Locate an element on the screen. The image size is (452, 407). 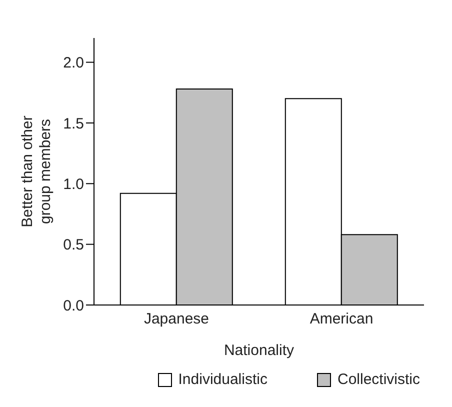
x-tick-label: American is located at coordinates (342, 319).